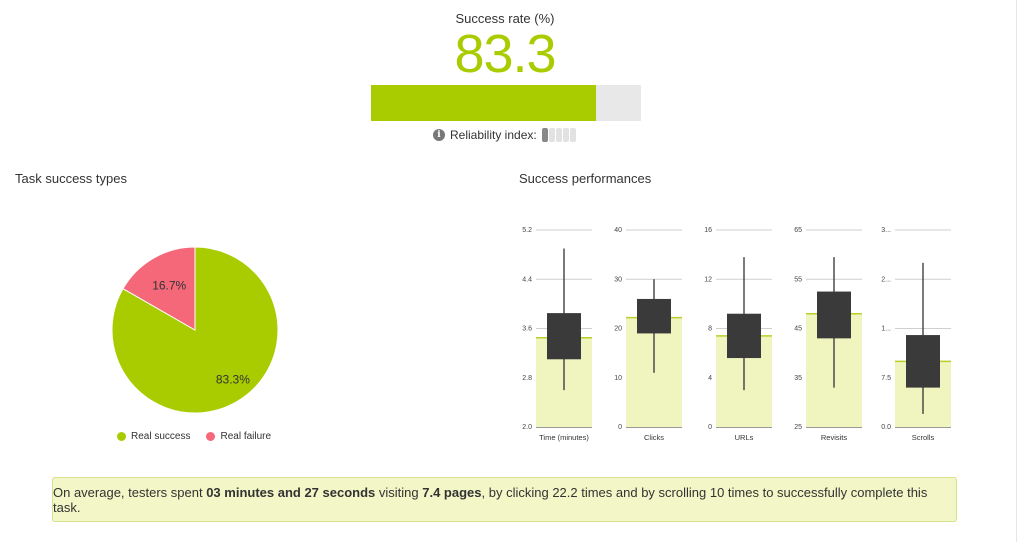  What do you see at coordinates (527, 329) in the screenshot?
I see `y-tick-label: 3.6` at bounding box center [527, 329].